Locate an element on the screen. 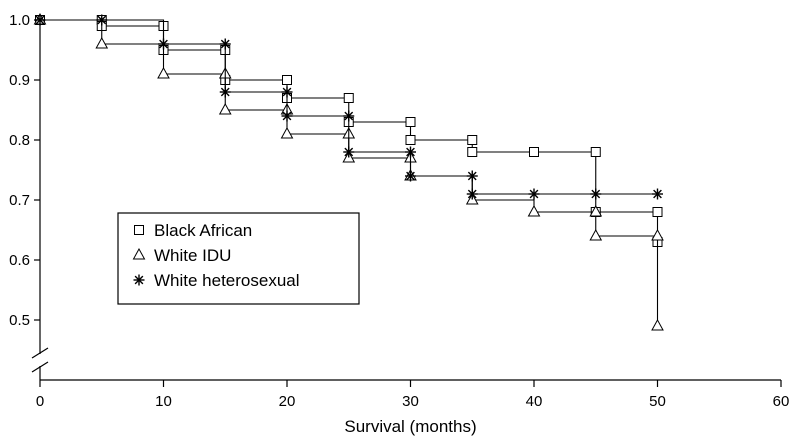  x-tick-label: 0 is located at coordinates (40, 401).